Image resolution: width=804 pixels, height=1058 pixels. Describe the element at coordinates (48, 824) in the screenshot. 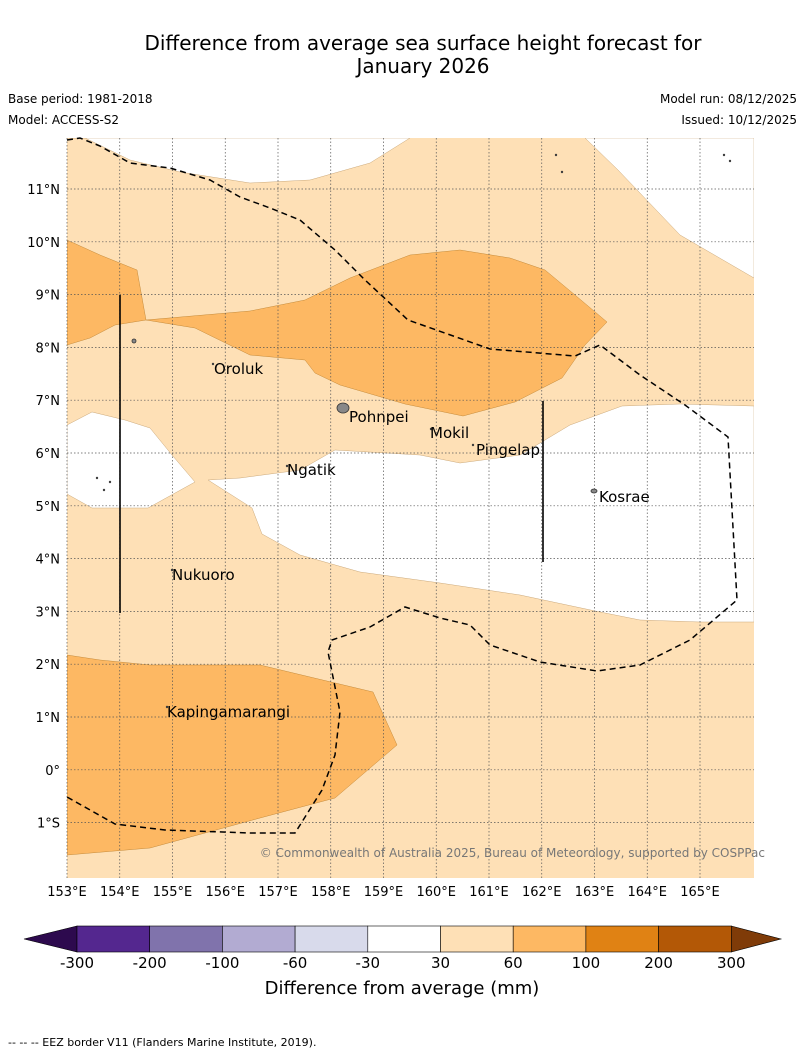

I see `latitude-label: 1°S` at that location.